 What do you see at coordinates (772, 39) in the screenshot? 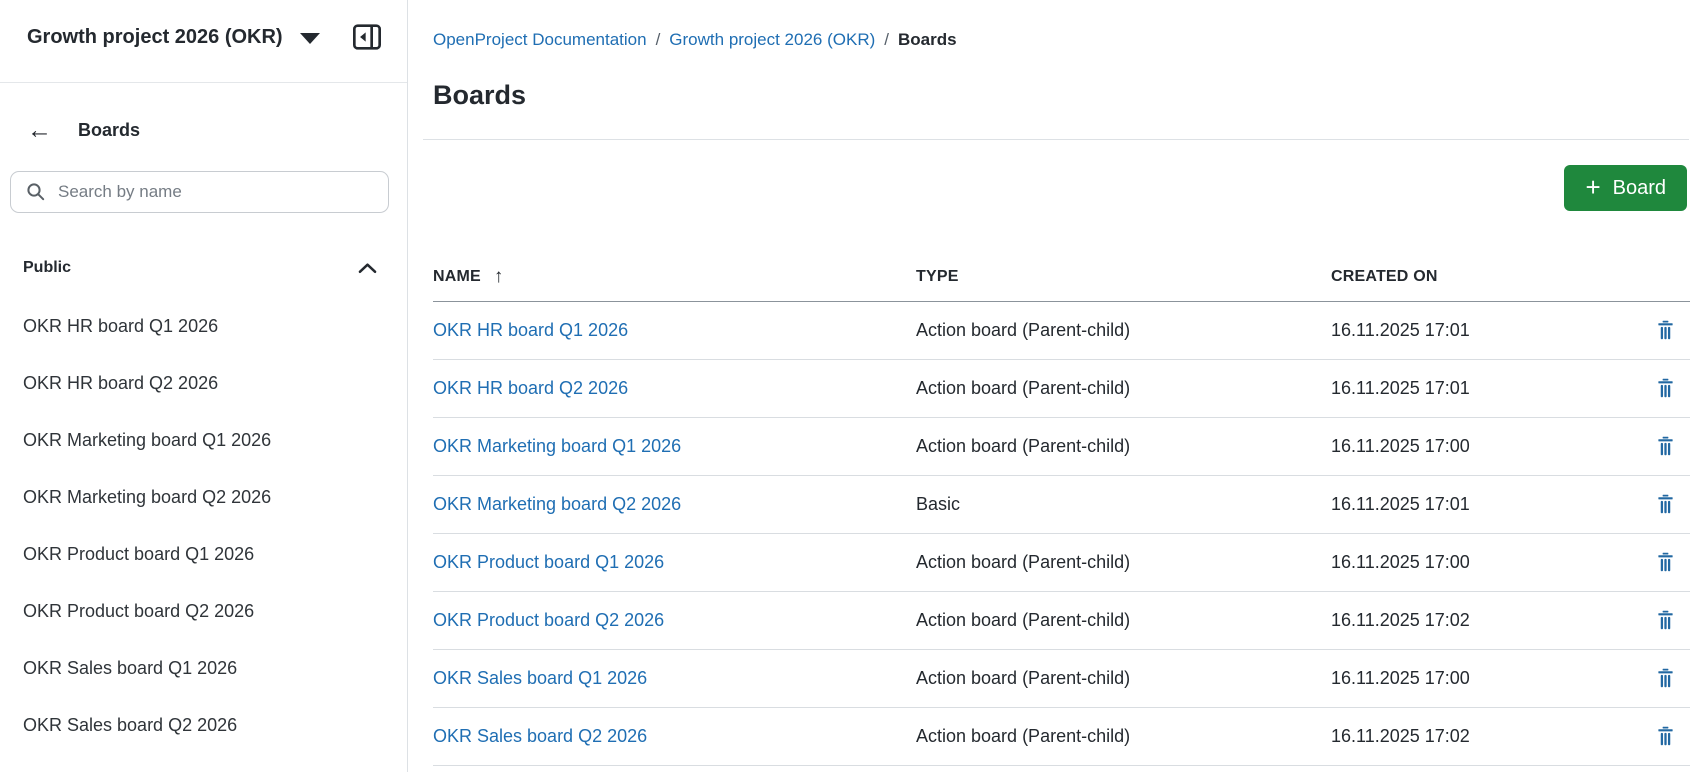
I see `breadcrumb-link-project: Growth project 2026 (OKR)` at bounding box center [772, 39].